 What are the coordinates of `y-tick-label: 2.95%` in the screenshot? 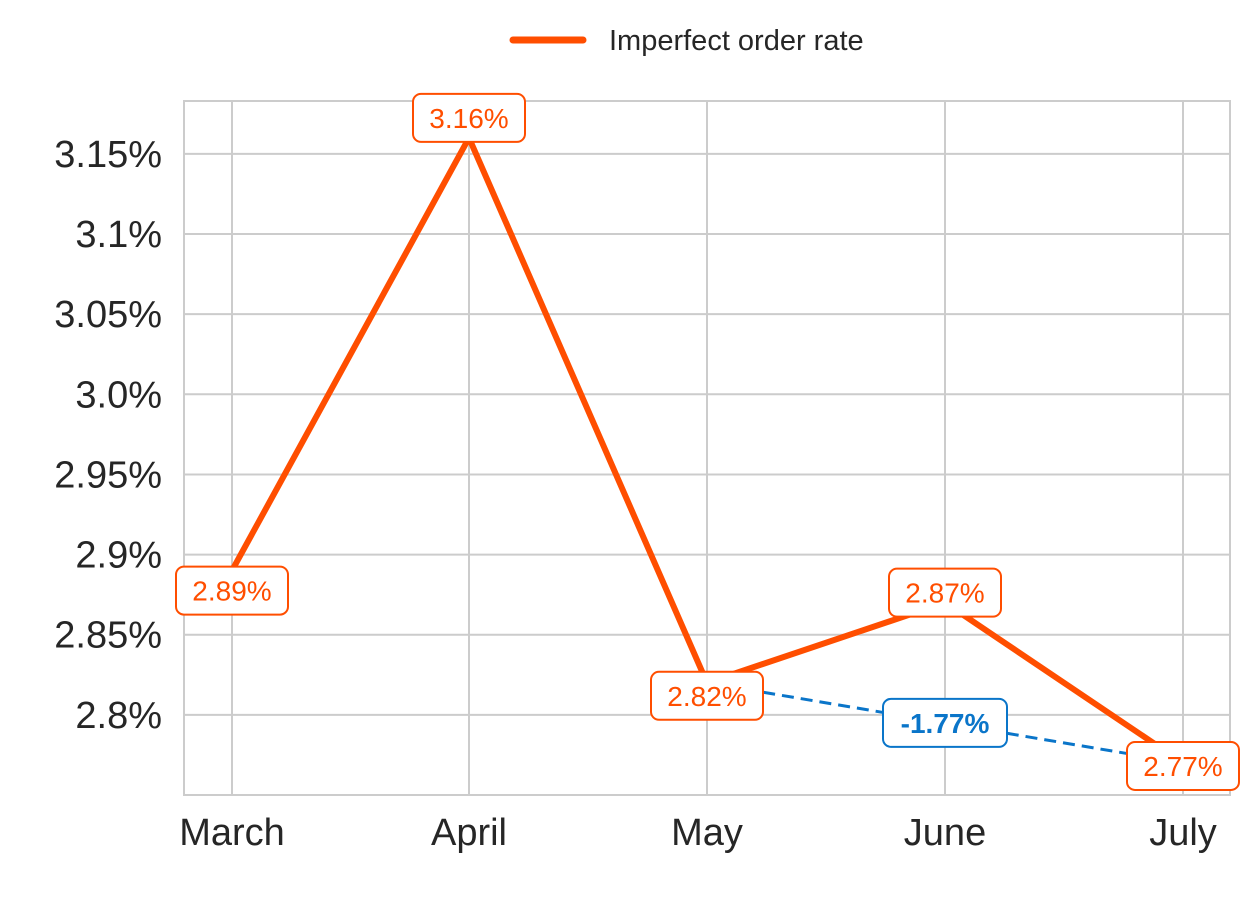 It's located at (108, 475).